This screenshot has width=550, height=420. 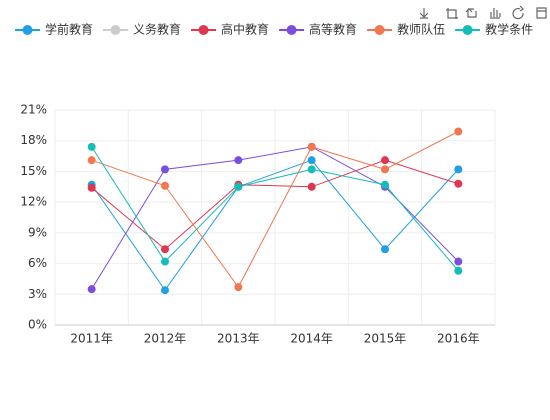 What do you see at coordinates (518, 12) in the screenshot?
I see `tool-restore` at bounding box center [518, 12].